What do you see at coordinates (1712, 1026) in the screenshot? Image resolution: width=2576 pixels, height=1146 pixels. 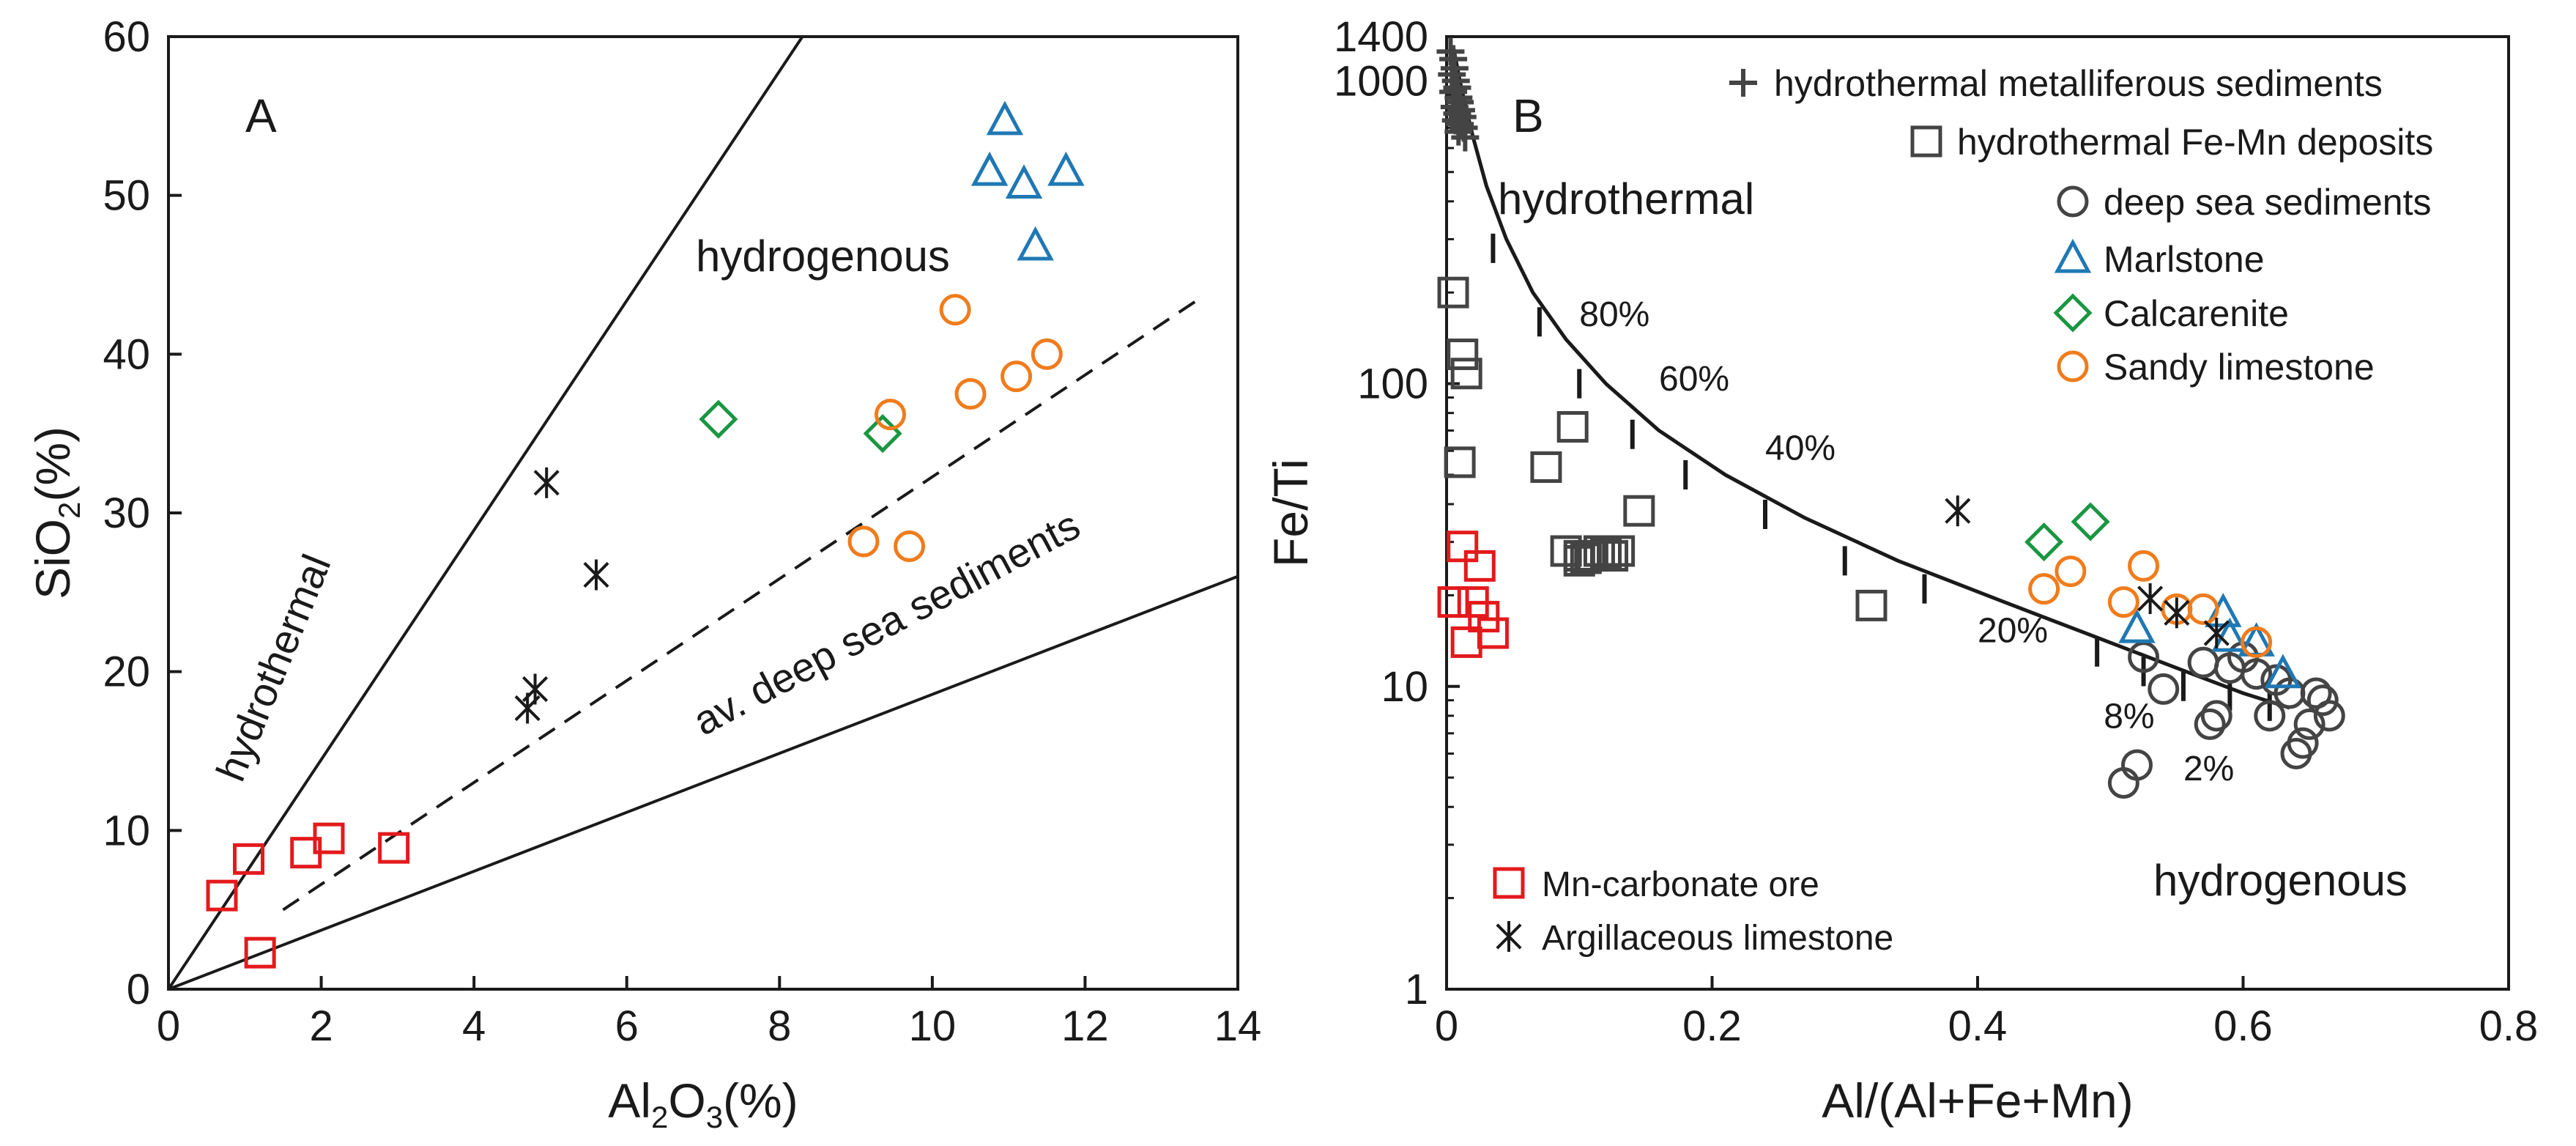 I see `b-xtick-label: 0.2` at bounding box center [1712, 1026].